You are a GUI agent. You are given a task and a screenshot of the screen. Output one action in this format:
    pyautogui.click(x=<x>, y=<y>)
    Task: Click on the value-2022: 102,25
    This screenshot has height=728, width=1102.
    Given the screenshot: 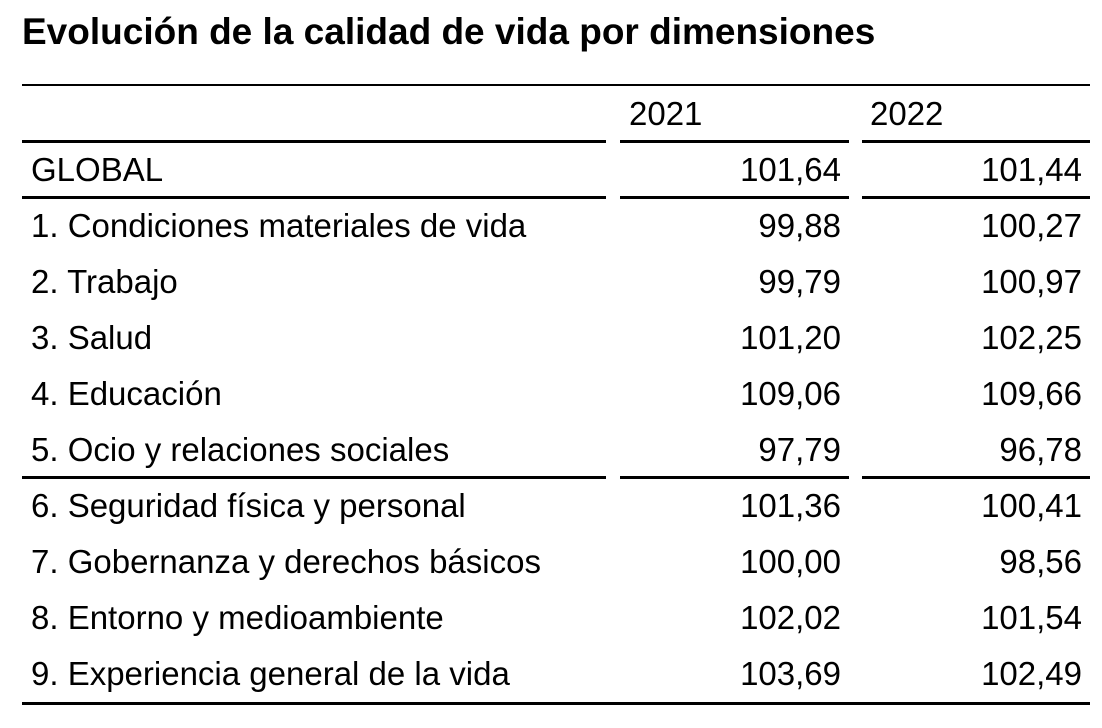 What is the action you would take?
    pyautogui.click(x=1031, y=337)
    